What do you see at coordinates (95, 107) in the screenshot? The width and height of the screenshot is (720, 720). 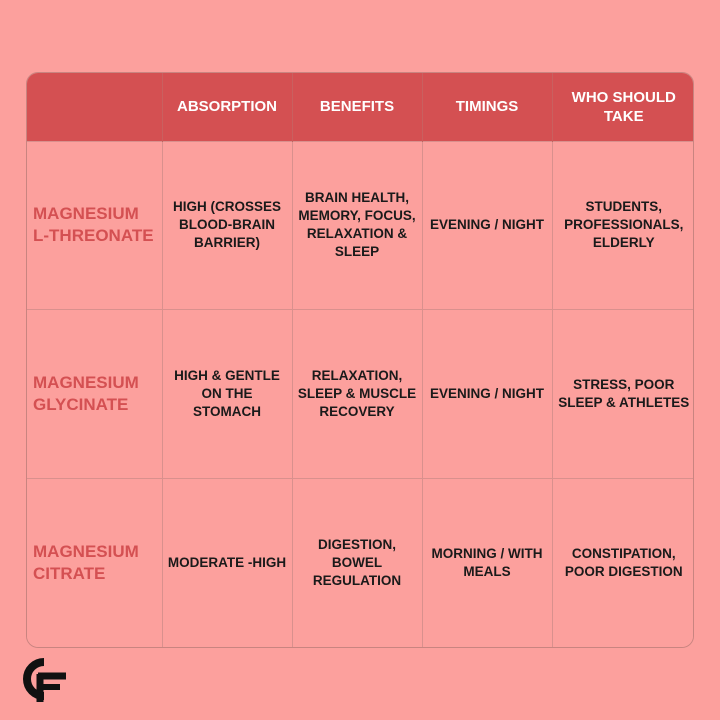 I see `header-cell-empty` at bounding box center [95, 107].